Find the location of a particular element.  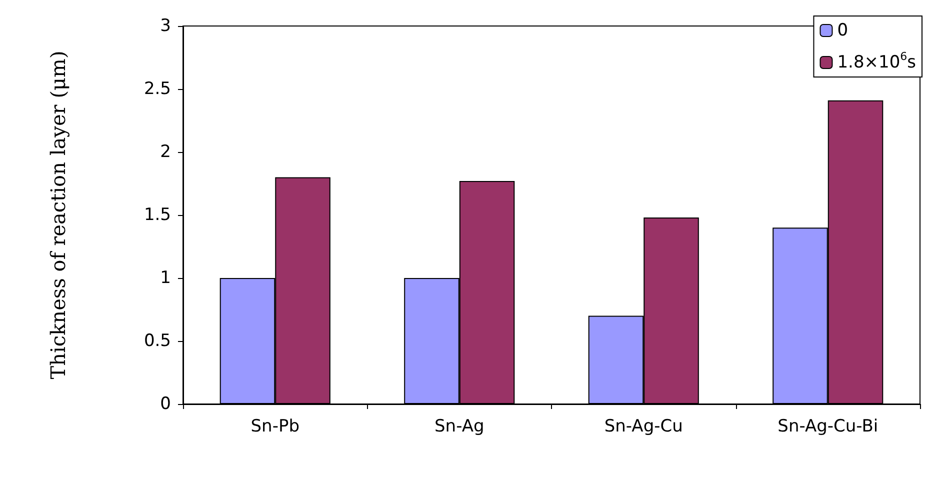

x-tick-label: Sn-Ag-Cu-Bi is located at coordinates (828, 426).